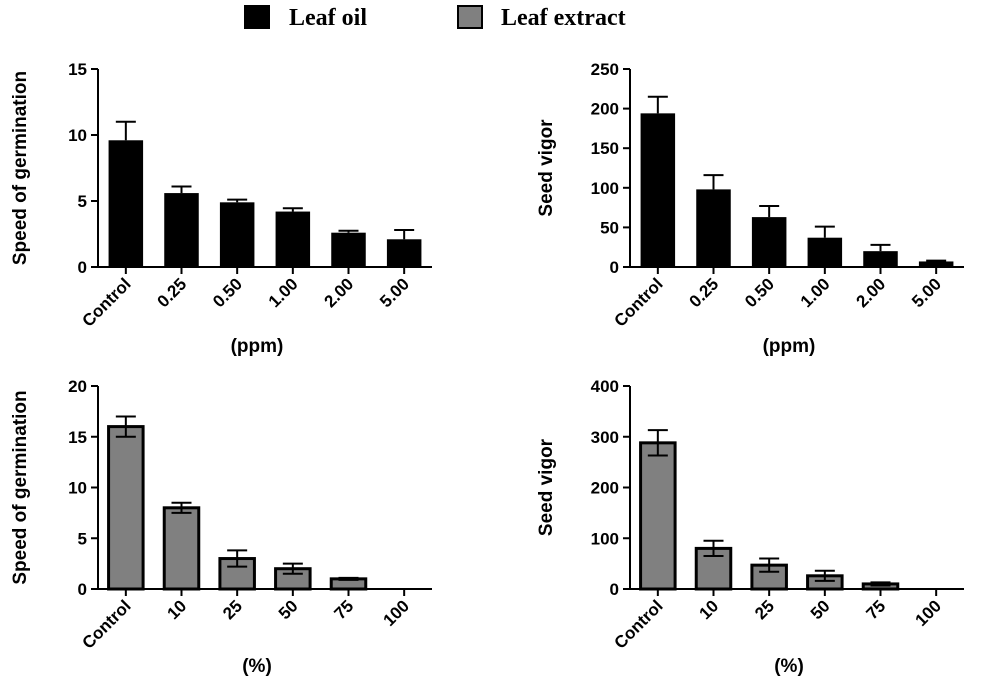 Image resolution: width=987 pixels, height=681 pixels. What do you see at coordinates (435, 18) in the screenshot?
I see `legend: Leaf oil Leaf extract` at bounding box center [435, 18].